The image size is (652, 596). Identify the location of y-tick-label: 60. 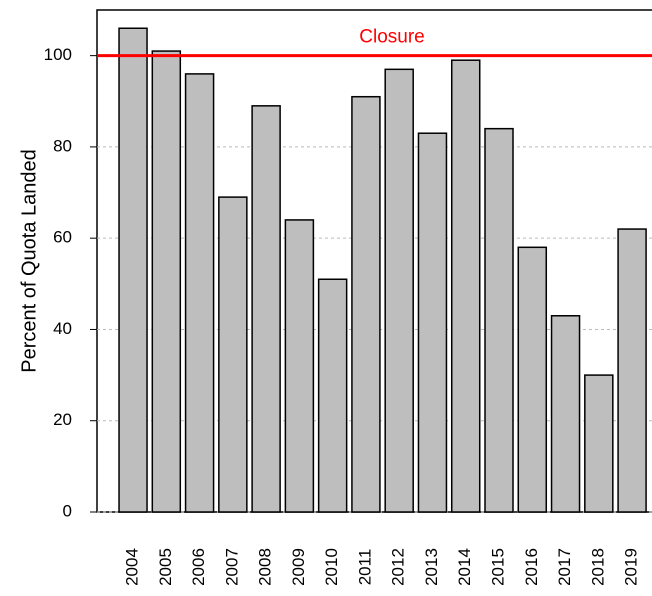
(62, 237).